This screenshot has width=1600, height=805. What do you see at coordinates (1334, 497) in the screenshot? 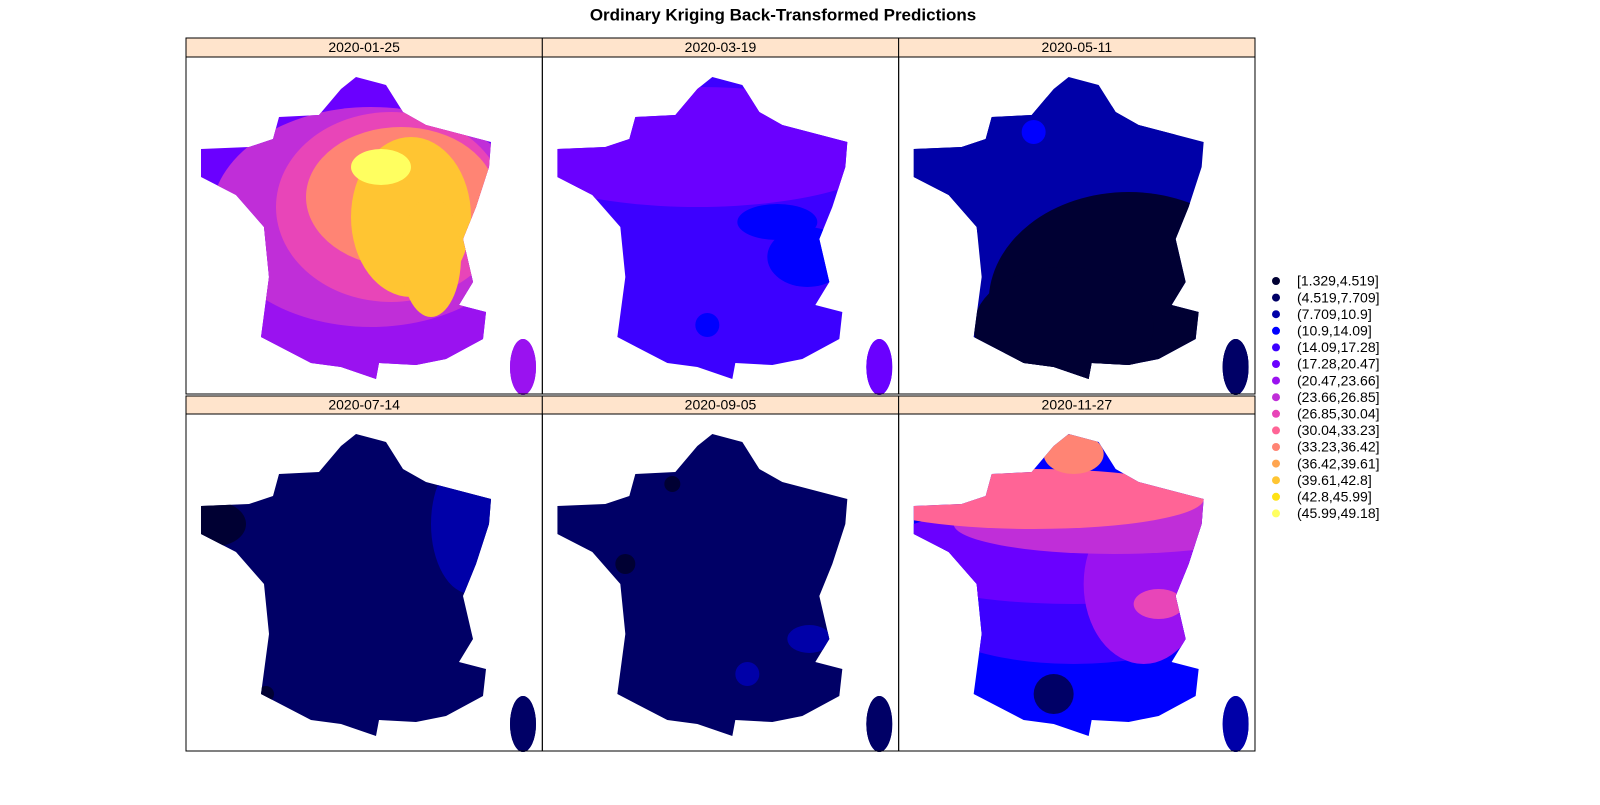
I see `legend-label: (42.8,45.99]` at bounding box center [1334, 497].